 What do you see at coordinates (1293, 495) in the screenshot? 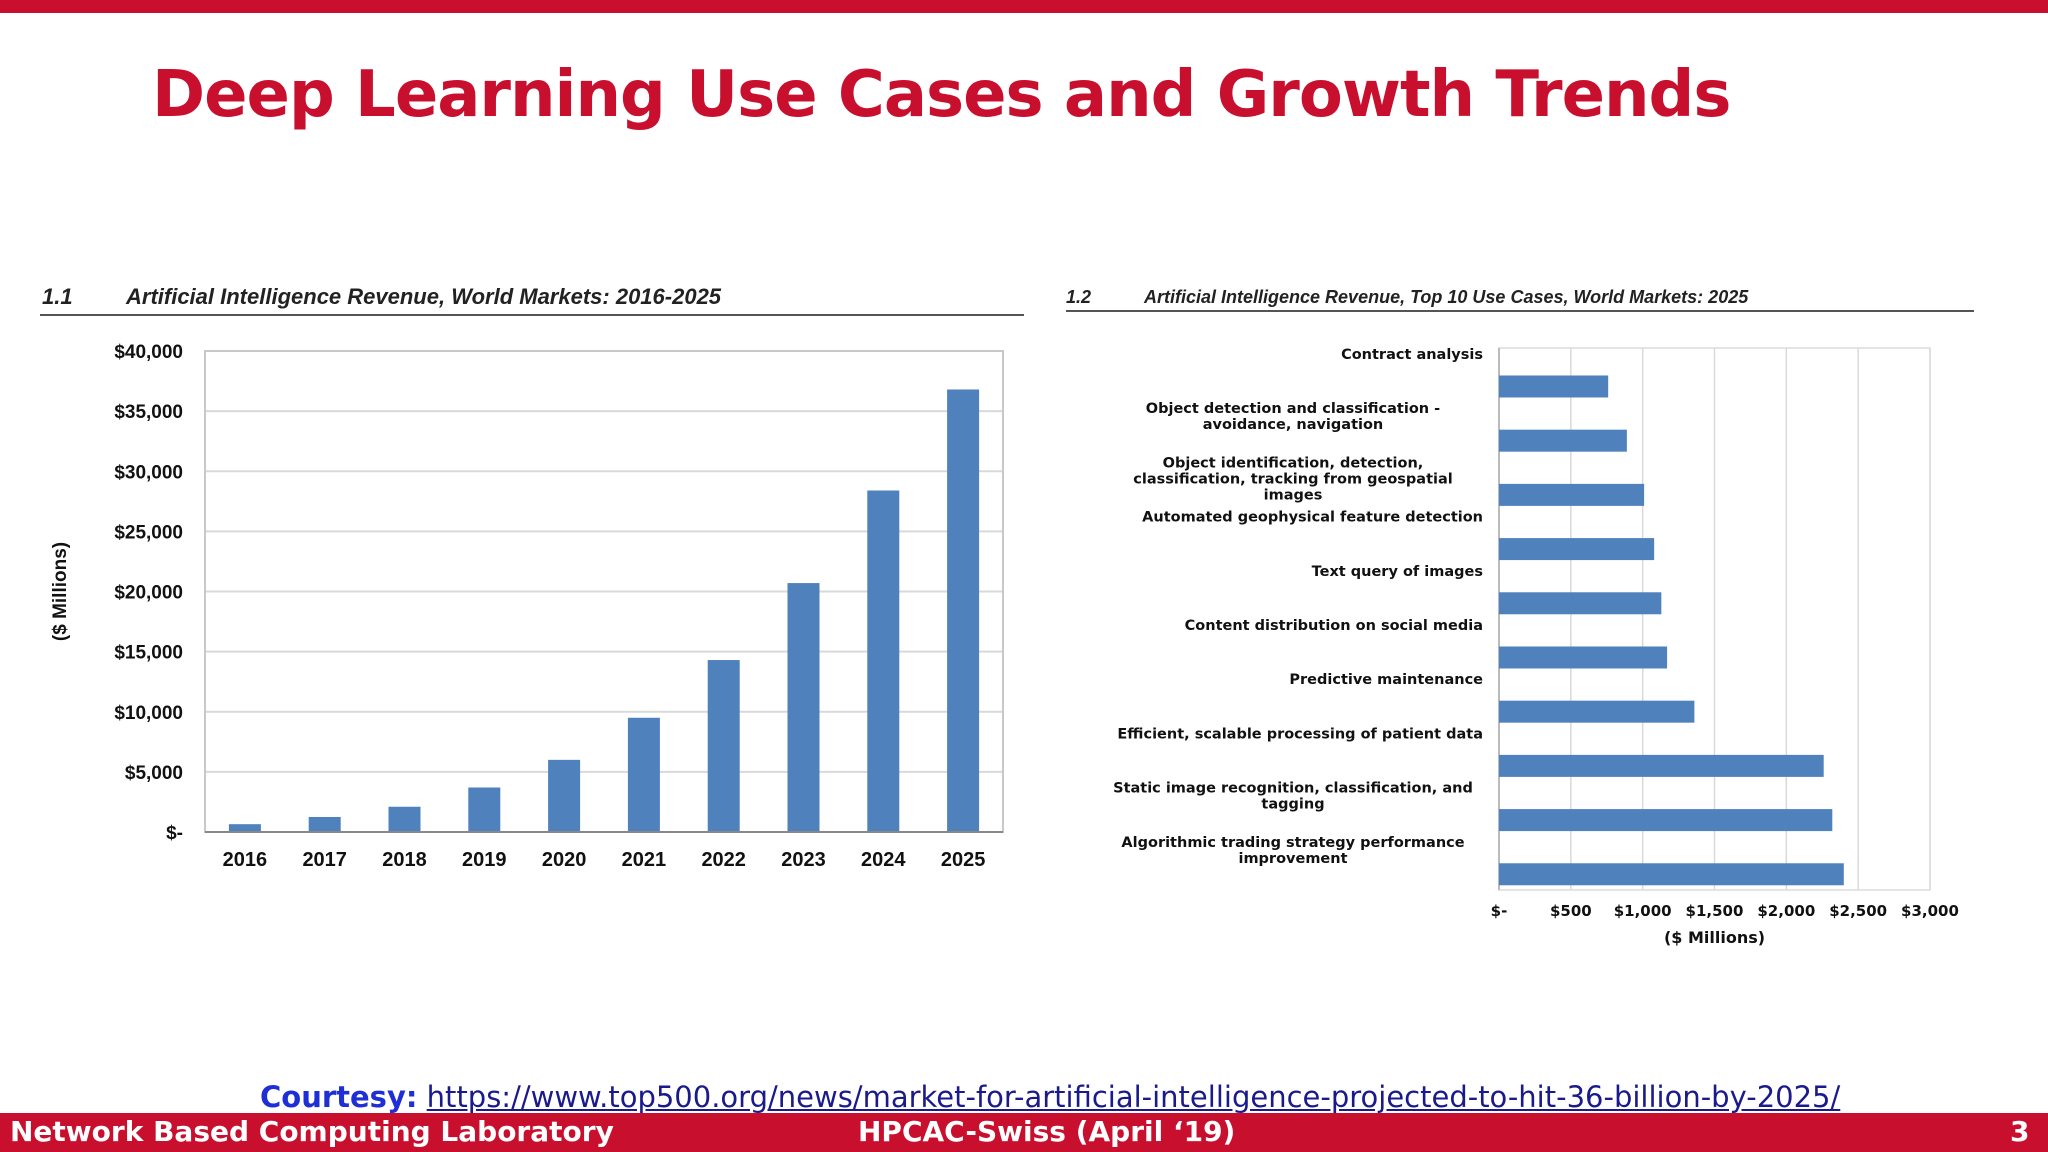
I see `category-label: images` at bounding box center [1293, 495].